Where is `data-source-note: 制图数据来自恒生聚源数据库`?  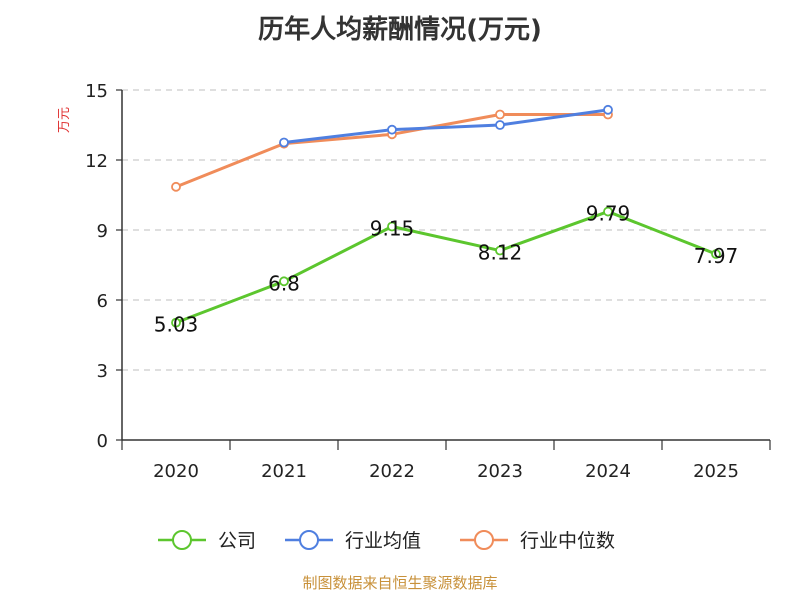
data-source-note: 制图数据来自恒生聚源数据库 is located at coordinates (399, 583).